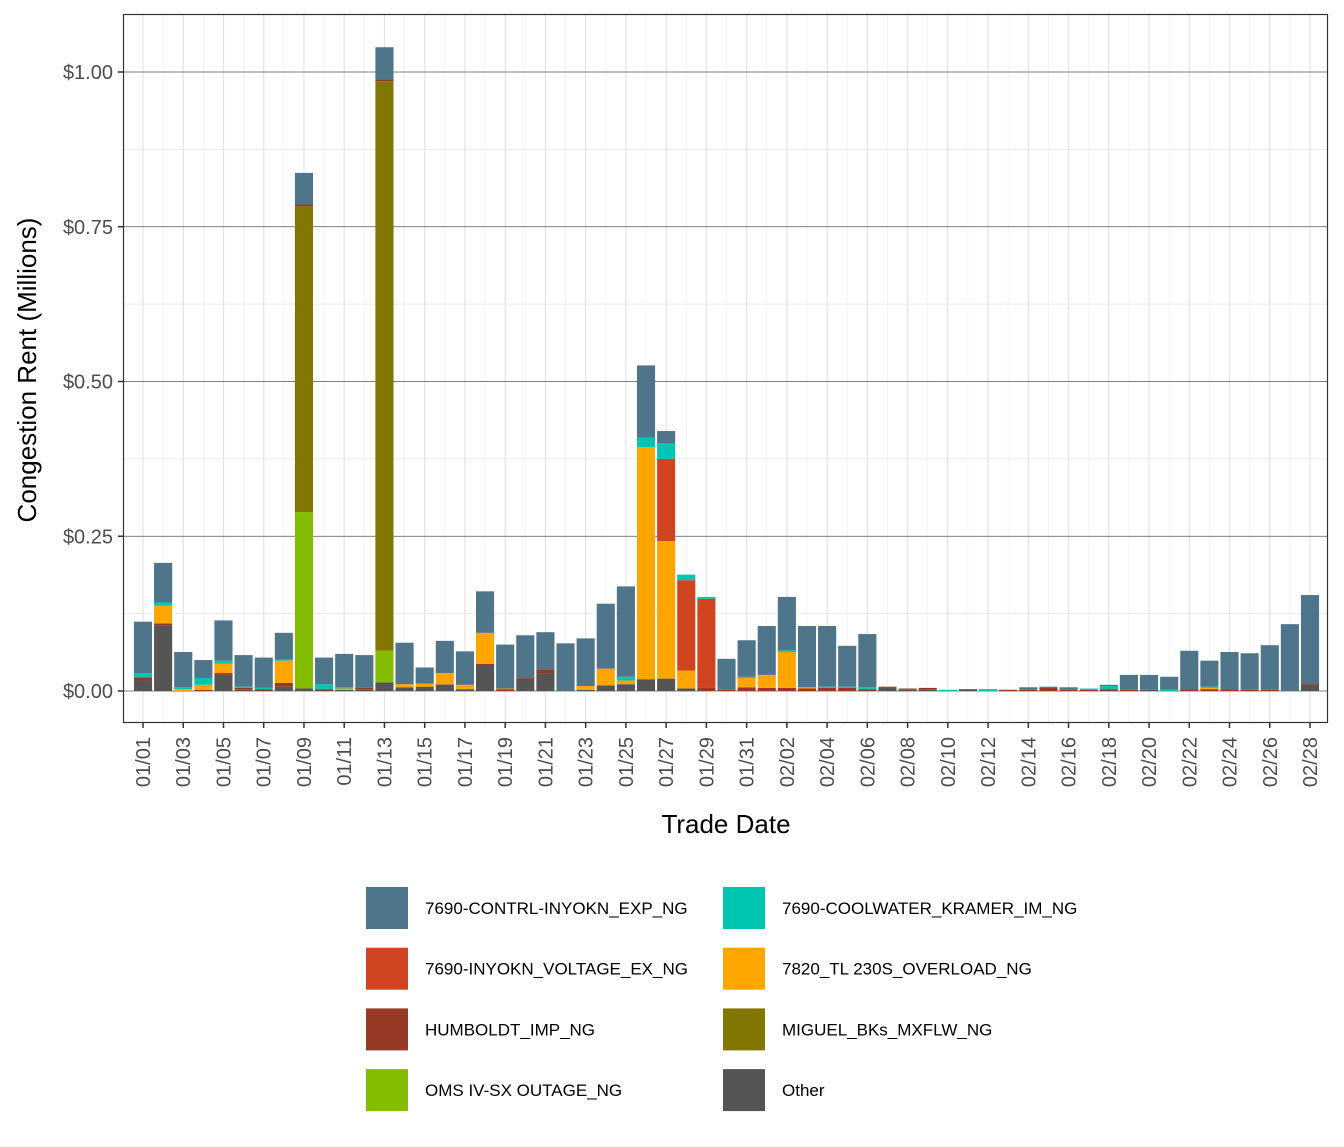 This screenshot has width=1344, height=1147. What do you see at coordinates (1190, 762) in the screenshot?
I see `x-tick-label: 02/22` at bounding box center [1190, 762].